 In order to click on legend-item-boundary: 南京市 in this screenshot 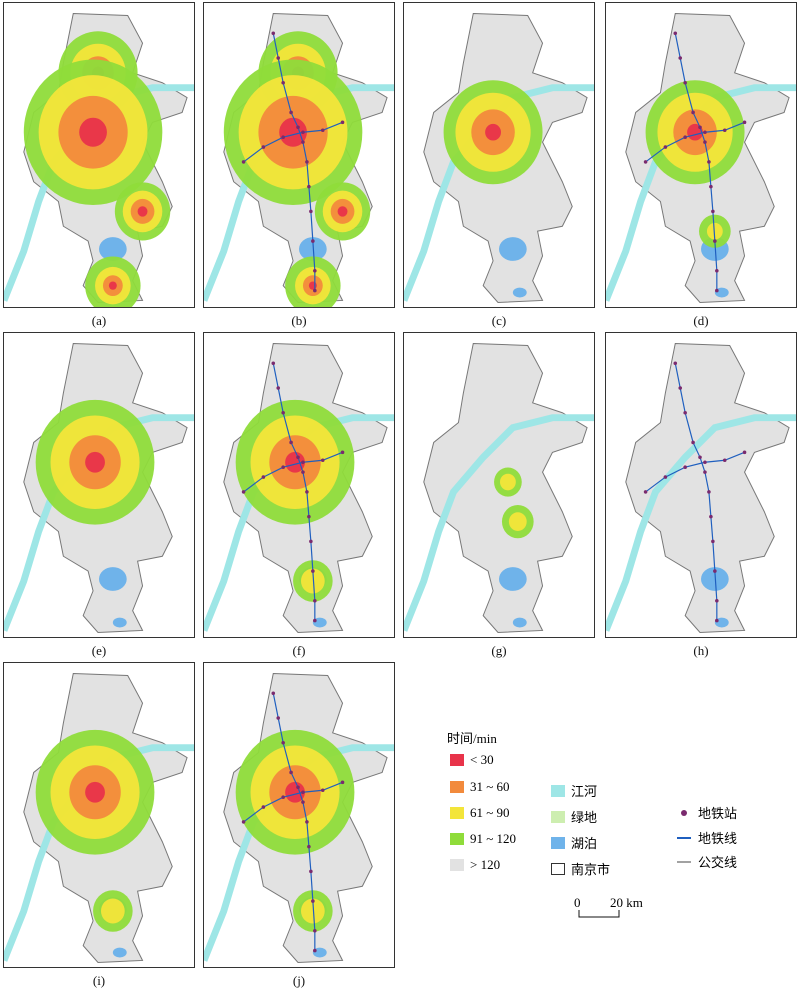, I will do `click(580, 868)`.